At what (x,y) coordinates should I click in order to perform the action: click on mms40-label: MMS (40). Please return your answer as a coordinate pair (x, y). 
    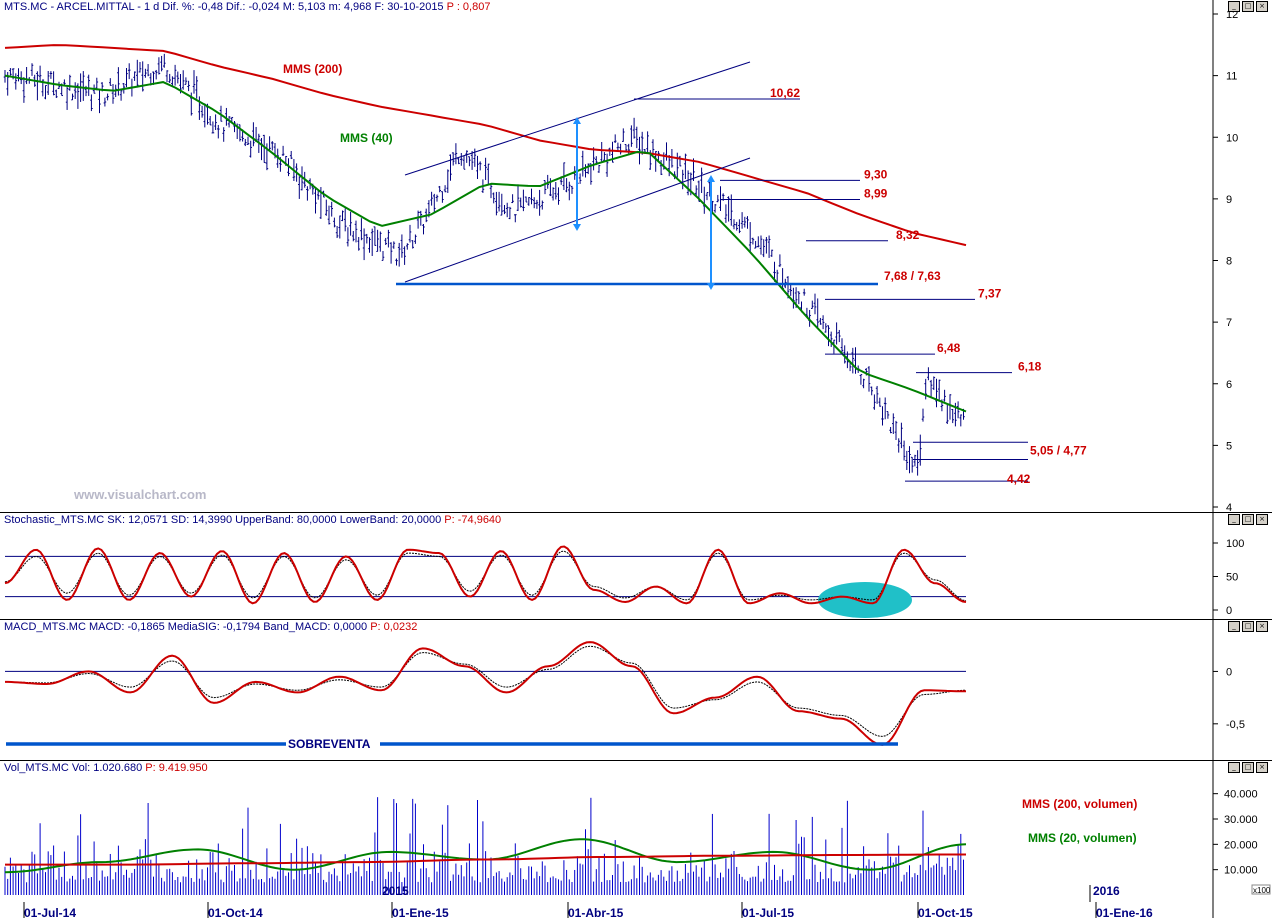
    Looking at the image, I should click on (366, 138).